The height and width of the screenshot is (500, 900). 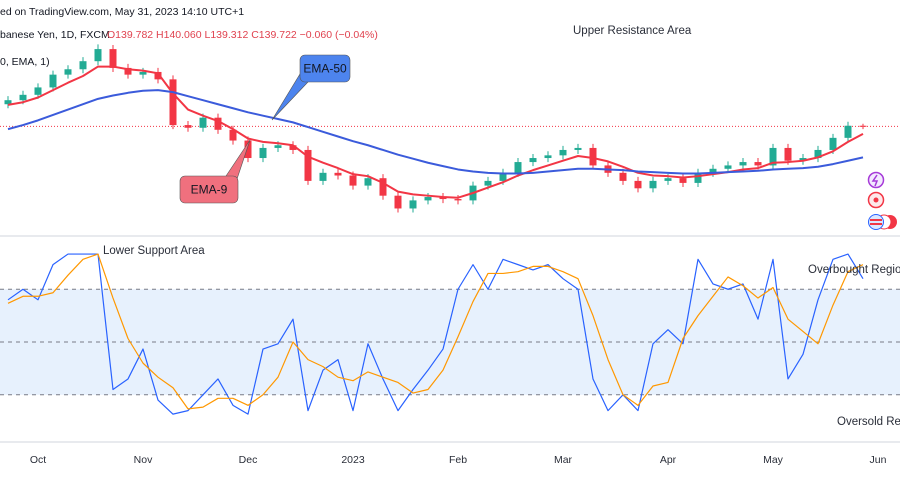 What do you see at coordinates (878, 460) in the screenshot?
I see `x-tick-label: Jun` at bounding box center [878, 460].